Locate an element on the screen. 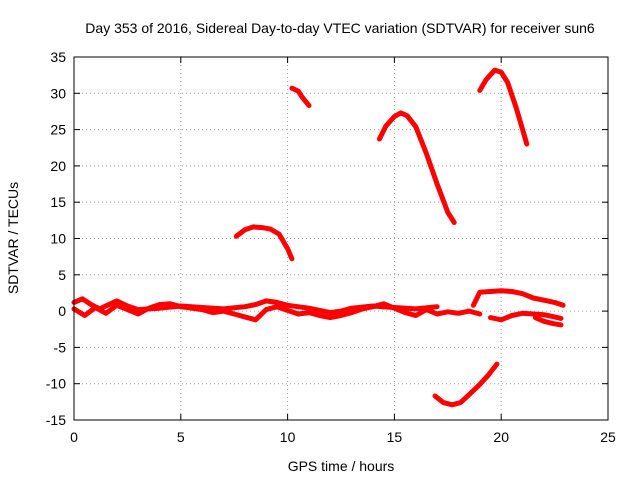 The height and width of the screenshot is (480, 640). series-arc-19-23-upper is located at coordinates (518, 298).